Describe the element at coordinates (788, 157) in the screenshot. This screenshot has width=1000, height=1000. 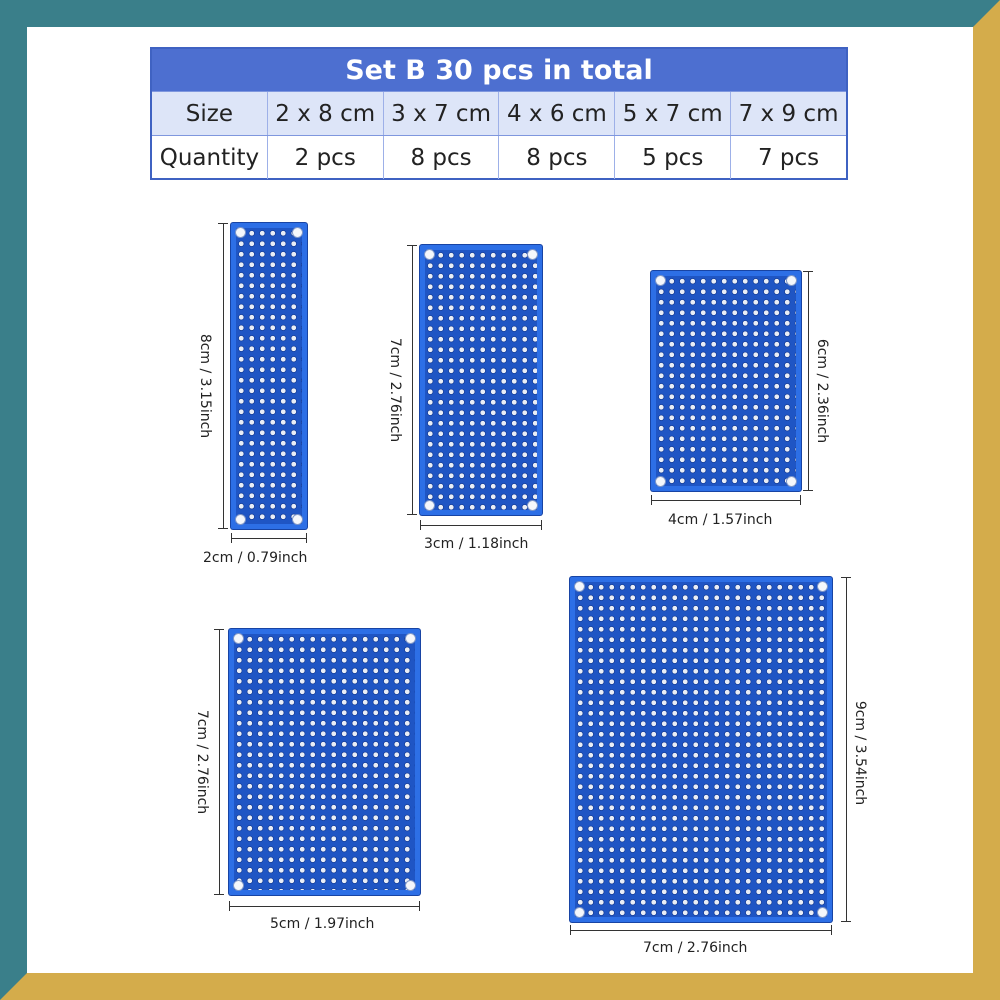
I see `quantity-cell: 7 pcs` at that location.